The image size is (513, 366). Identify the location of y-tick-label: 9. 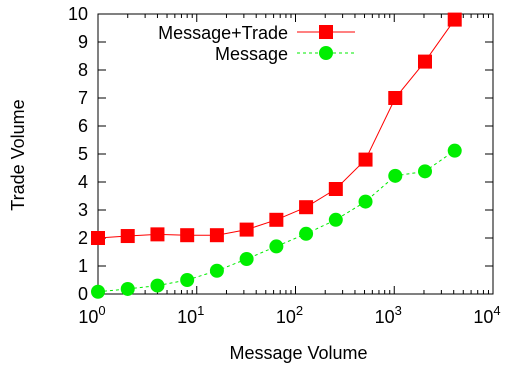
(83, 42).